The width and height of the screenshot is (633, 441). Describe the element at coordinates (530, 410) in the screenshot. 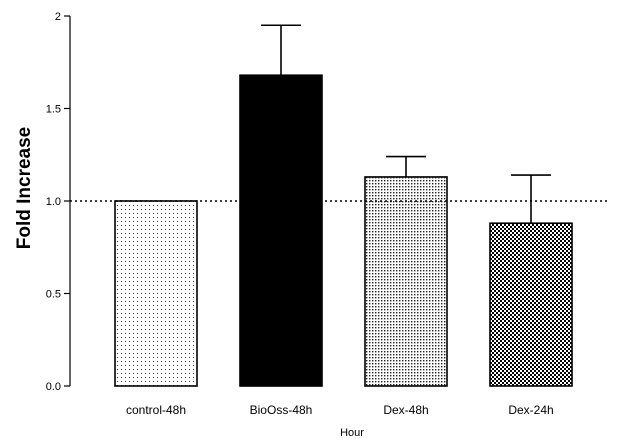

I see `x-tick-label: Dex-24h` at that location.